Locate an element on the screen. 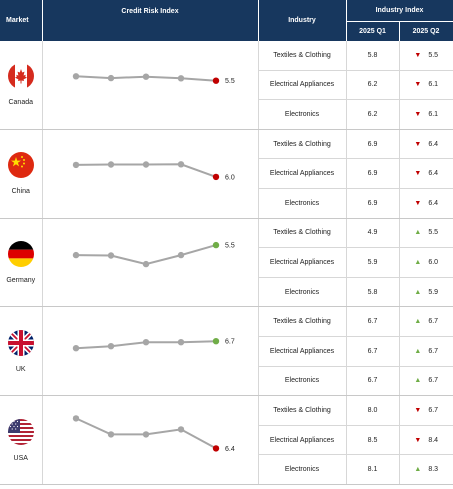  header-q1: 2025 Q1 is located at coordinates (373, 31).